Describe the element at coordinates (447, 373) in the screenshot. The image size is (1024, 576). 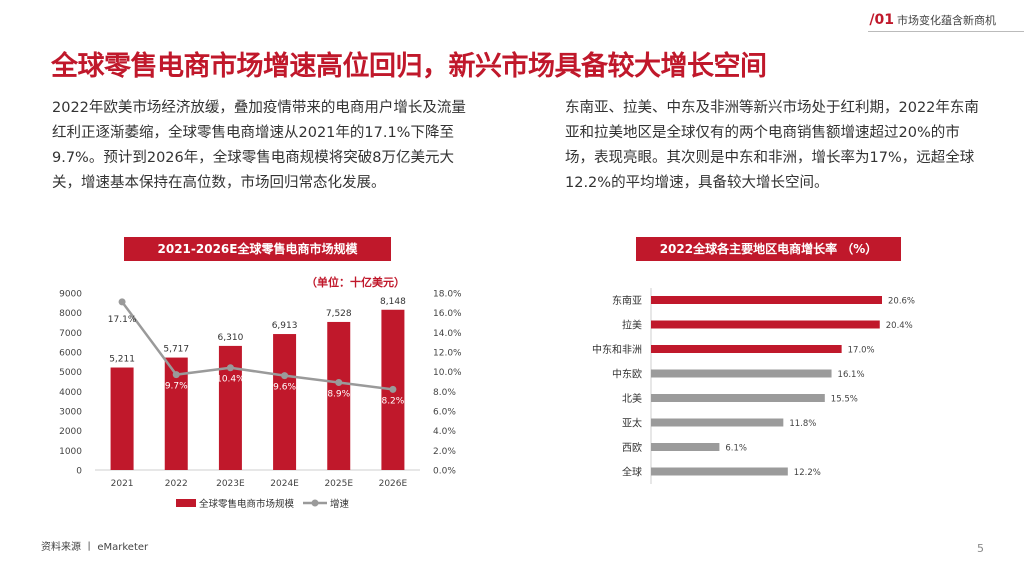
I see `y-right-tick-label: 10.0%` at that location.